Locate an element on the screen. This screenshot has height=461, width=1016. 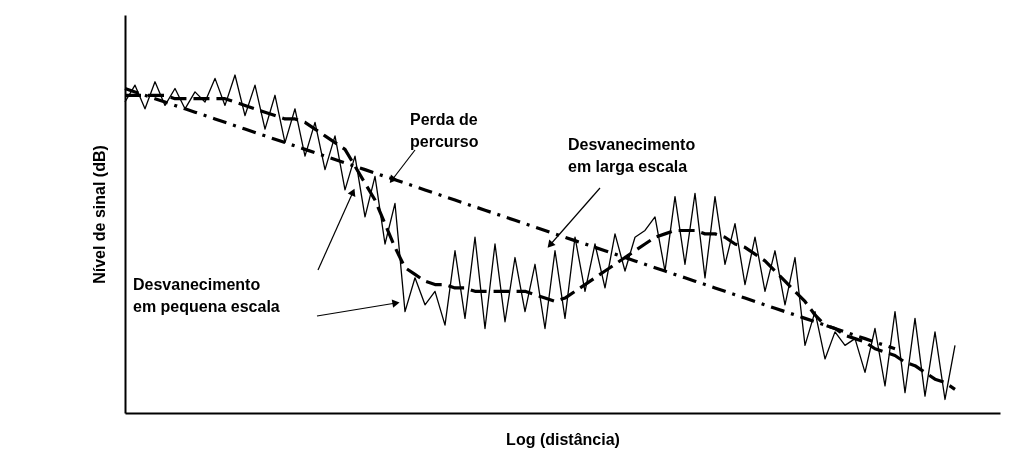
annotation: Perda de percurso is located at coordinates (444, 130).